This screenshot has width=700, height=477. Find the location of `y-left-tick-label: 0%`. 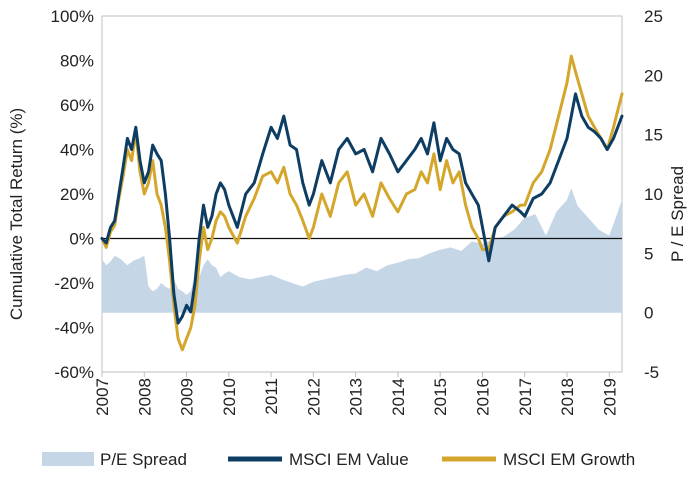

y-left-tick-label: 0% is located at coordinates (81, 239).